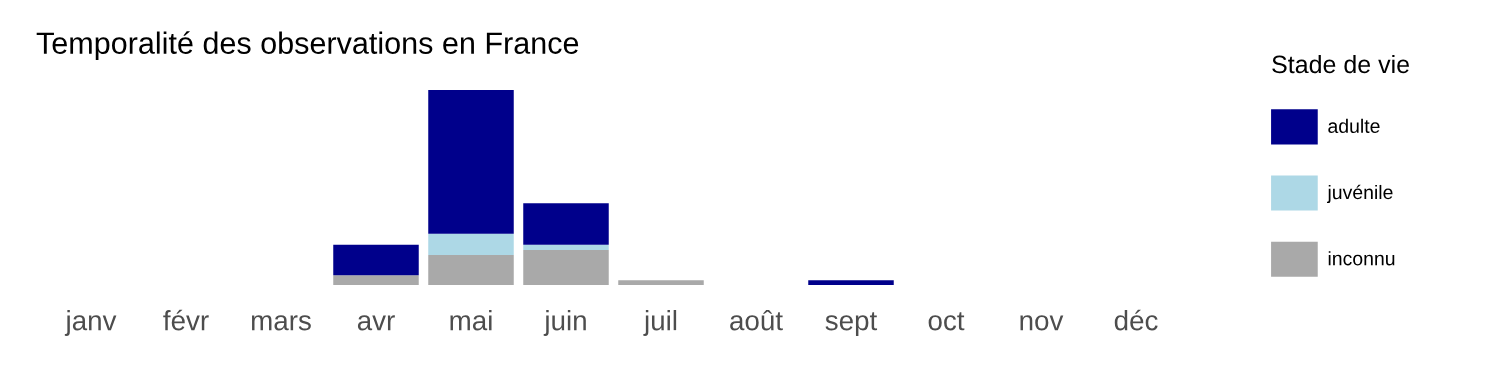  What do you see at coordinates (281, 323) in the screenshot?
I see `x-tick-label: mars` at bounding box center [281, 323].